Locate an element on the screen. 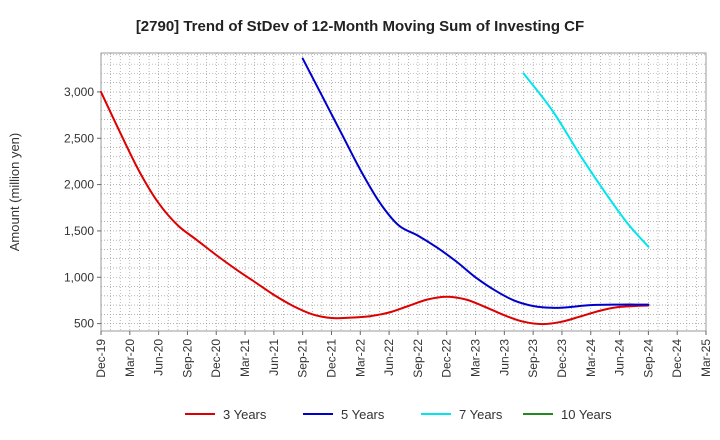 The image size is (720, 440). x-tick-label: Dec-24 is located at coordinates (677, 358).